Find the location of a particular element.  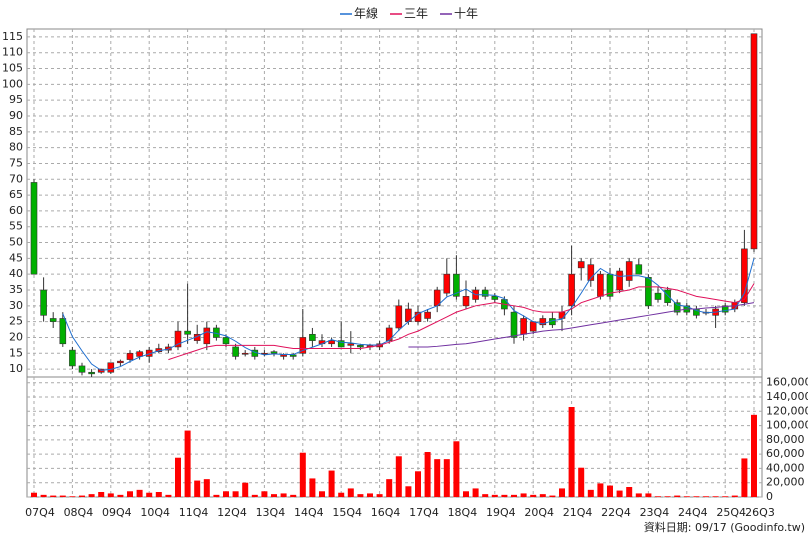

legend-label: 年線 is located at coordinates (366, 13).